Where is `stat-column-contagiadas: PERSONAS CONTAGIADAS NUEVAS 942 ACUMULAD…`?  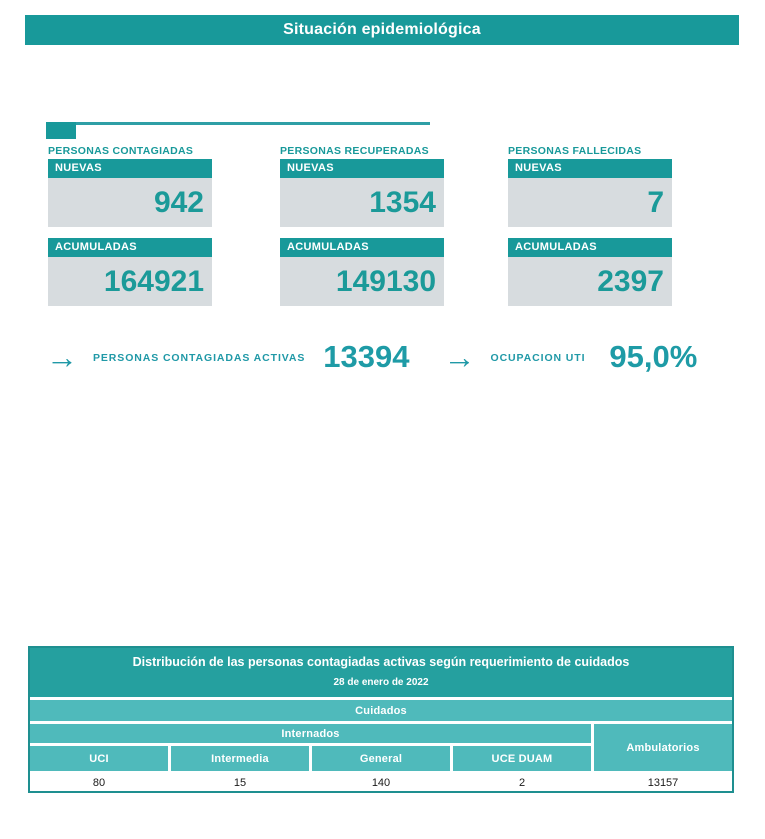
stat-column-contagiadas: PERSONAS CONTAGIADAS NUEVAS 942 ACUMULAD… is located at coordinates (130, 225).